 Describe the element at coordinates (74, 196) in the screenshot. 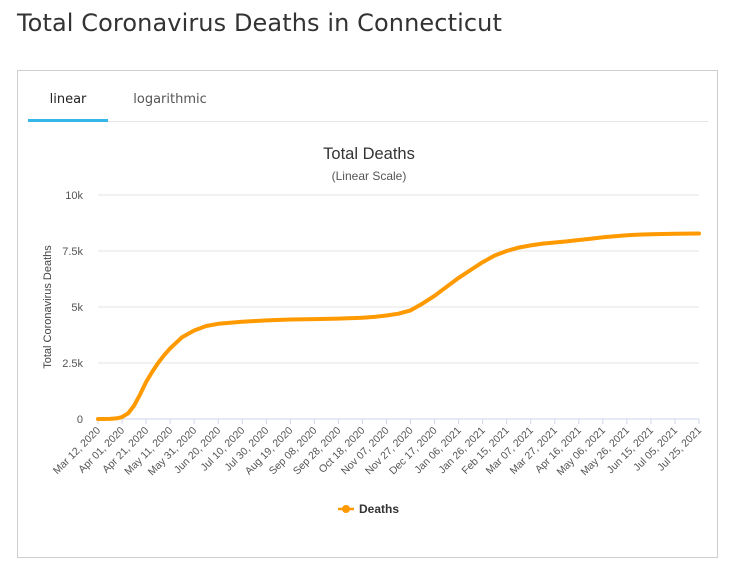

I see `y-tick-label: 10k` at that location.